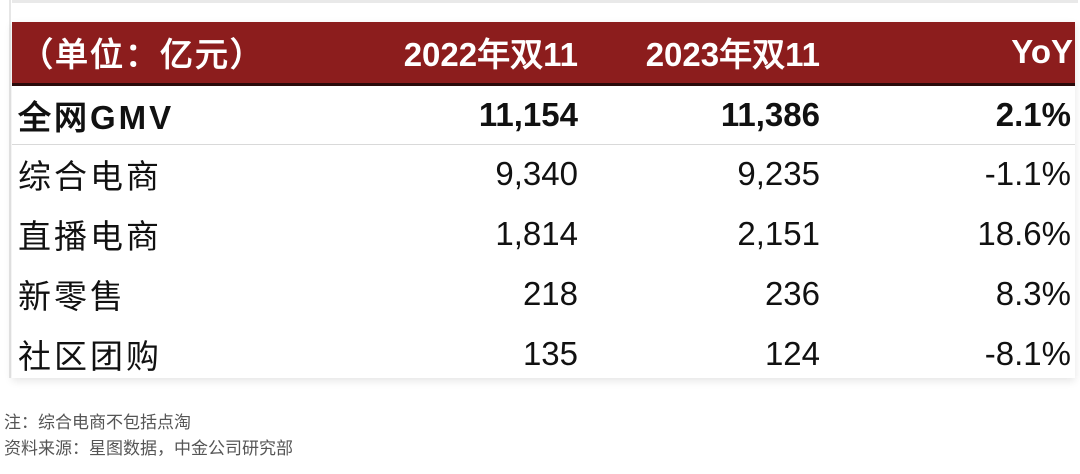 Image resolution: width=1080 pixels, height=474 pixels. What do you see at coordinates (90, 236) in the screenshot?
I see `row-name: 直播电商` at bounding box center [90, 236].